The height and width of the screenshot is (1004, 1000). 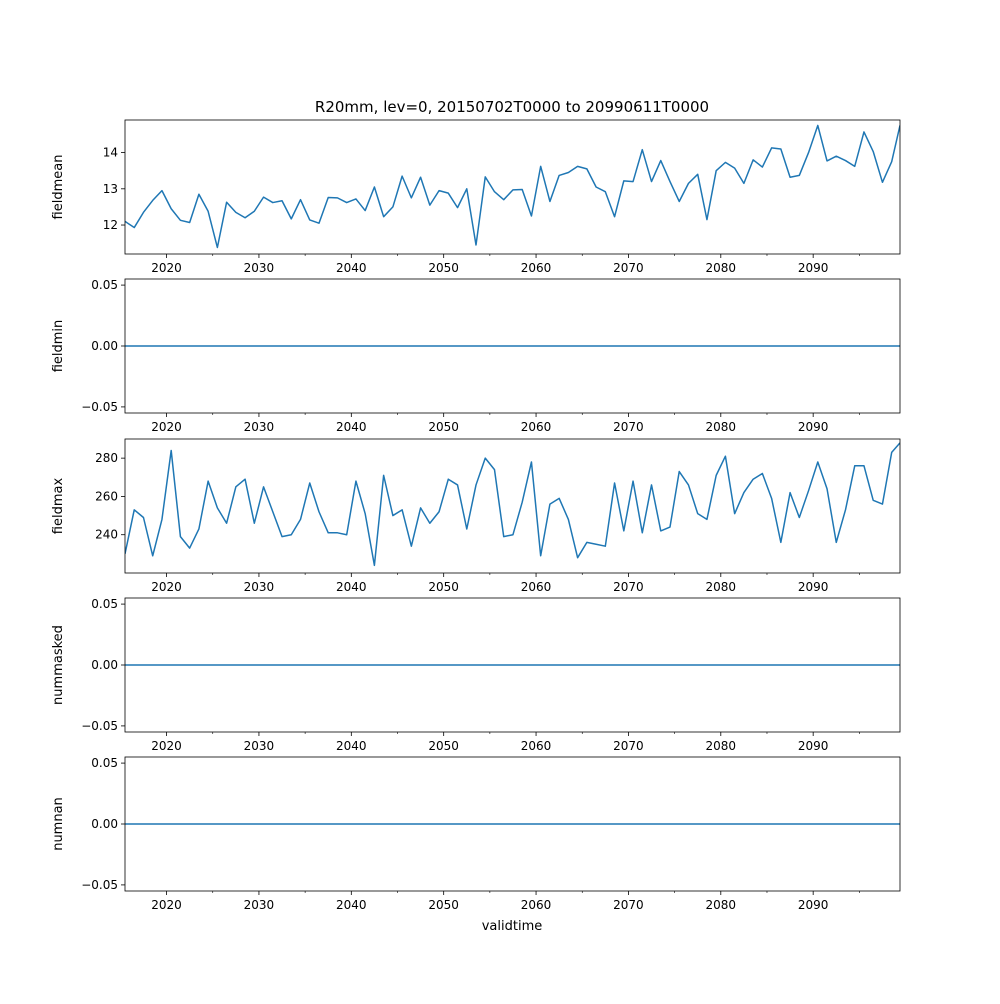 I want to click on y-axis-label-fieldmax: fieldmax, so click(x=58, y=506).